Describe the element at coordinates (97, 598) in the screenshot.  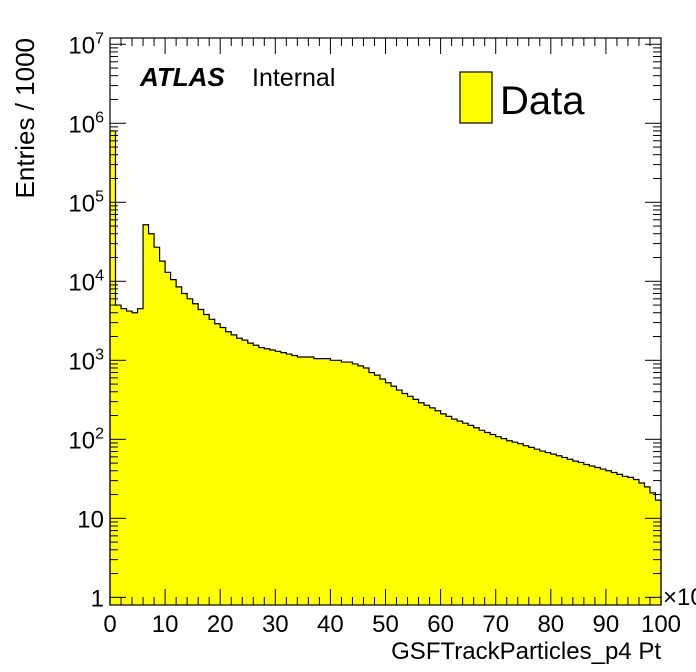
I see `y-tick-label: 1` at that location.